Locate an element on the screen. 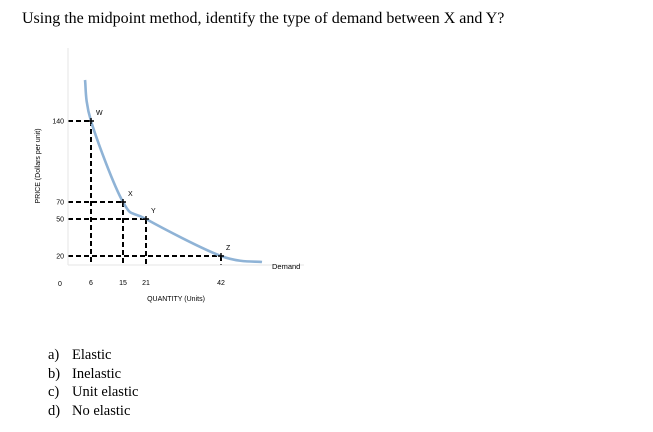 The height and width of the screenshot is (432, 653). y-tick-label: 50 is located at coordinates (60, 220).